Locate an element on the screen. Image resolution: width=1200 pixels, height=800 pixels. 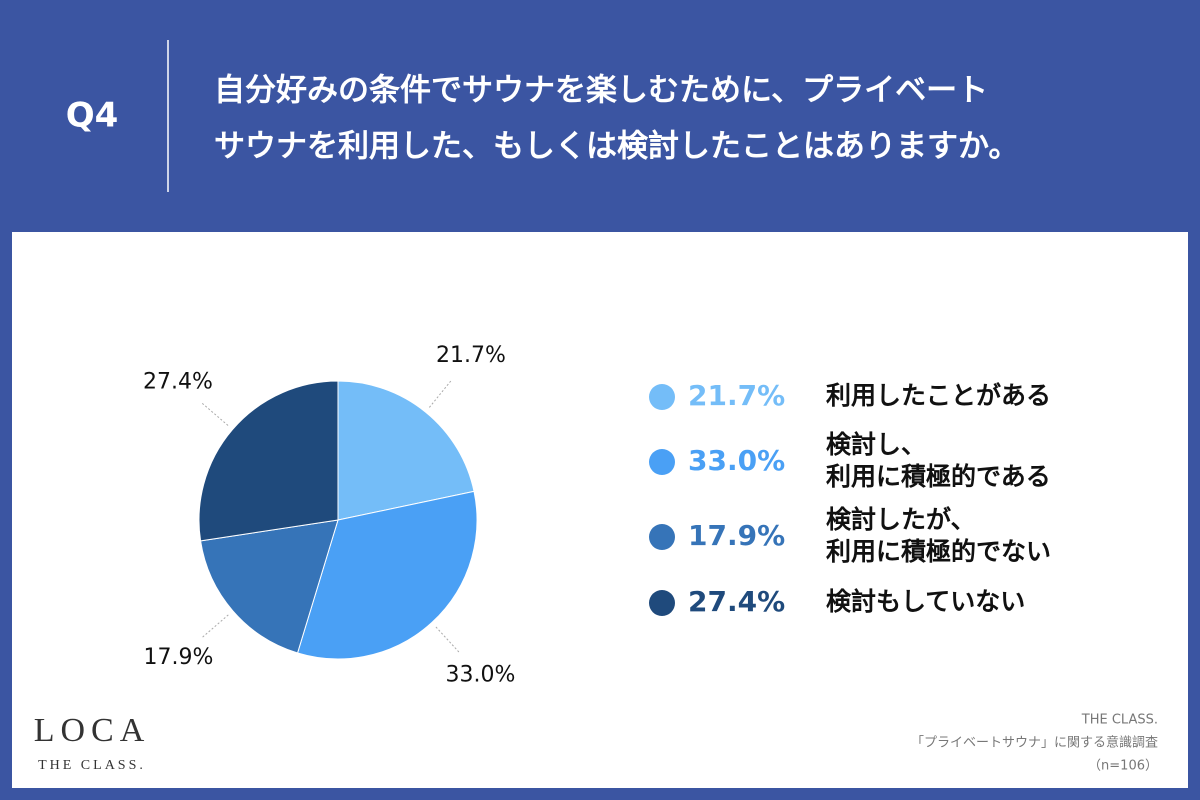
legend-value: 27.4% is located at coordinates (736, 601).